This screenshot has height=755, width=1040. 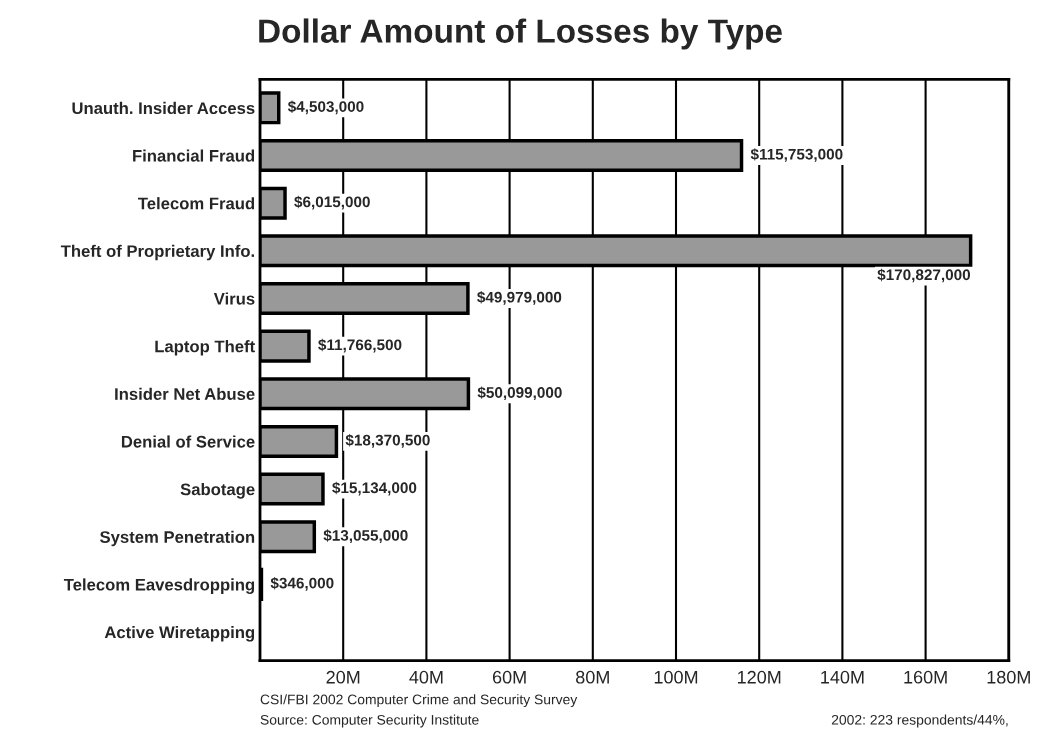 I want to click on y-tick-label: Telecom Fraud, so click(x=196, y=203).